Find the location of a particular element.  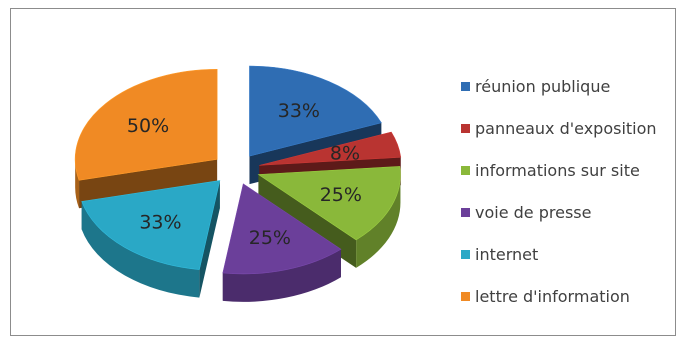

data-label: 8% is located at coordinates (345, 153).